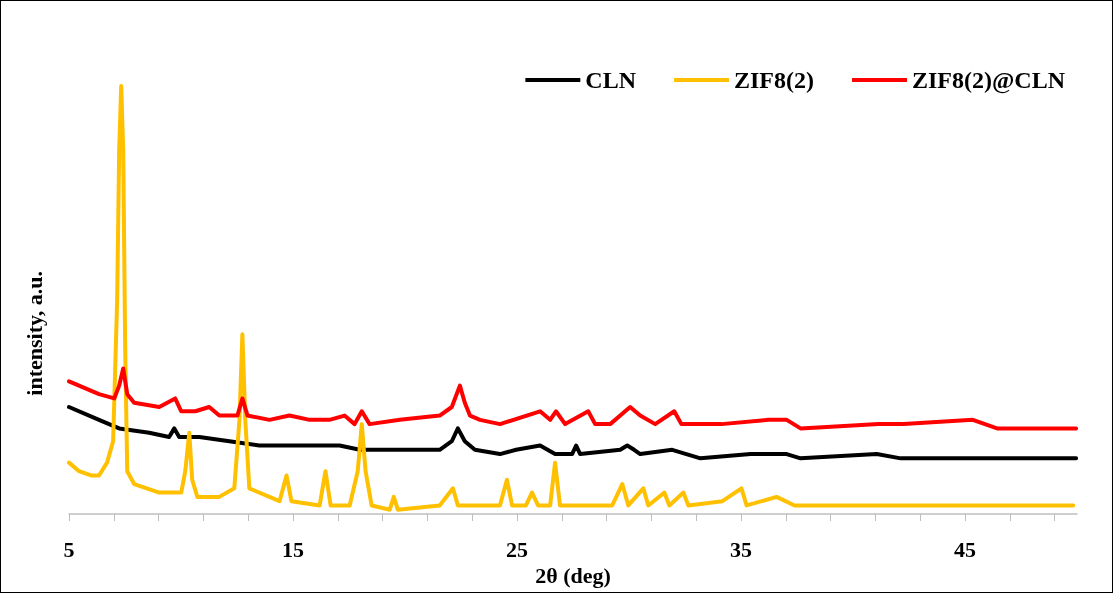  What do you see at coordinates (293, 549) in the screenshot?
I see `x-tick-label: 15` at bounding box center [293, 549].